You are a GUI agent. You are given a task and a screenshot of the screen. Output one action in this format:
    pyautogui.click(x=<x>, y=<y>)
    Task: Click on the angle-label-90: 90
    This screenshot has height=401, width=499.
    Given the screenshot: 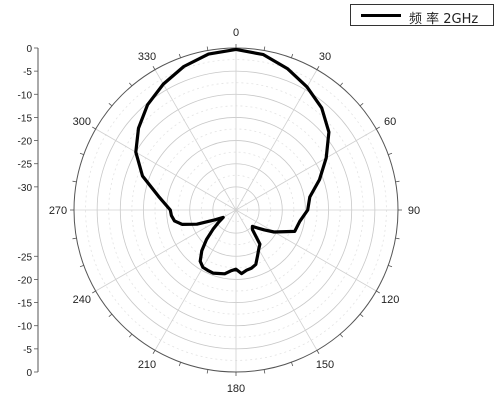 What is the action you would take?
    pyautogui.click(x=414, y=211)
    